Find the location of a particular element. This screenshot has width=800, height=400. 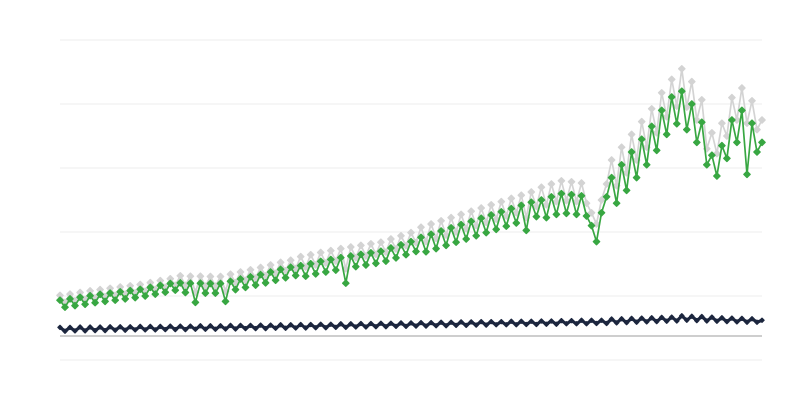

series-navy-markers is located at coordinates (411, 323).